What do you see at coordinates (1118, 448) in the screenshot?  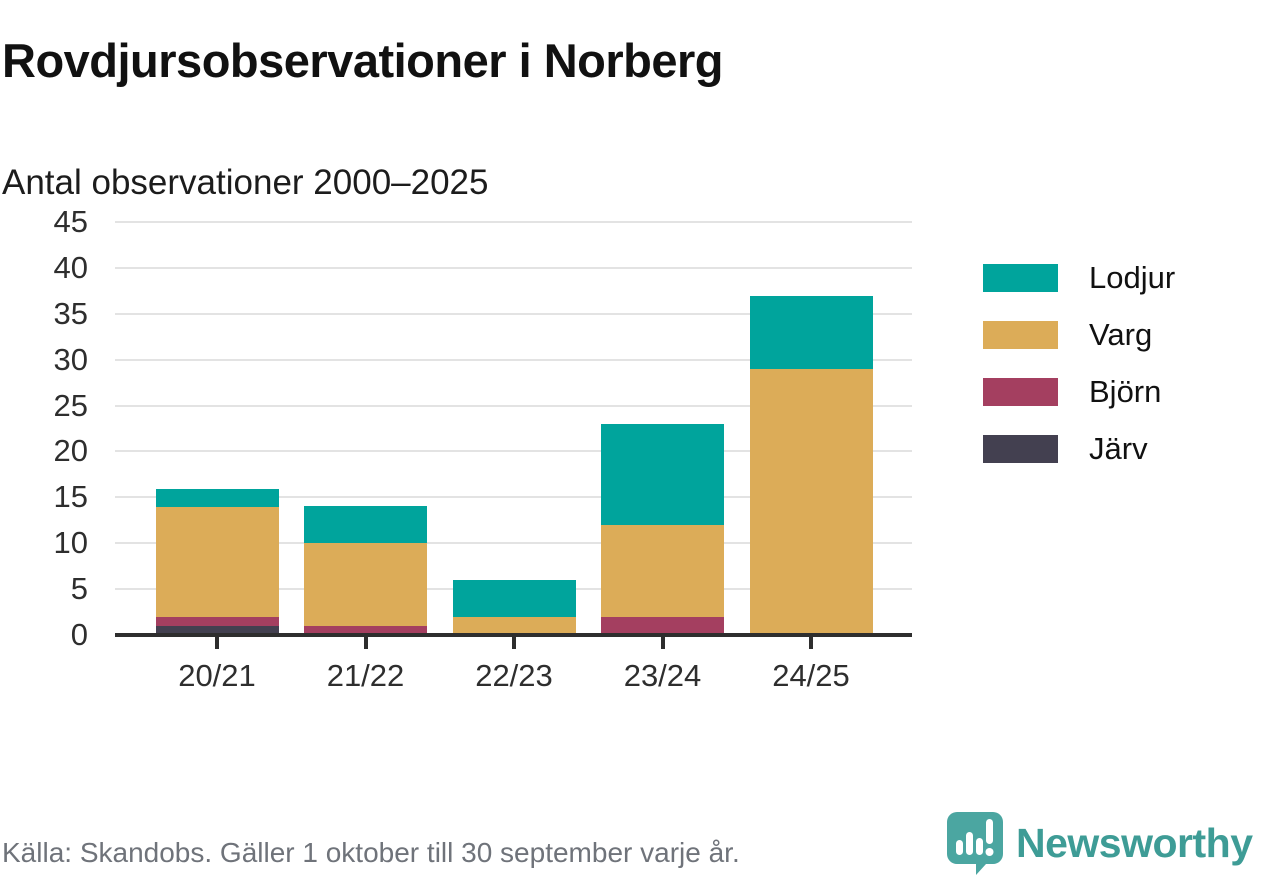 I see `legend-label: Järv` at bounding box center [1118, 448].